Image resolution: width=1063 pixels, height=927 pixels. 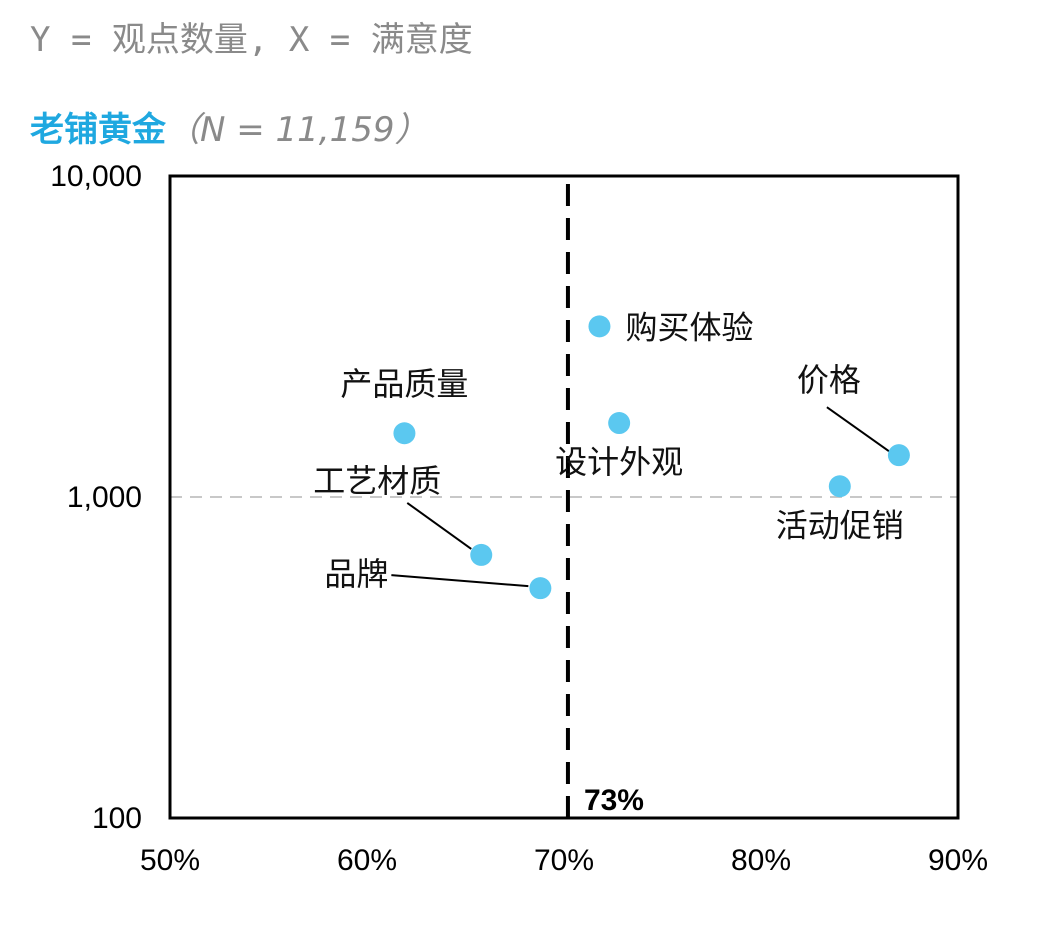 What do you see at coordinates (104, 497) in the screenshot?
I see `y-tick-label: 1,000` at bounding box center [104, 497].